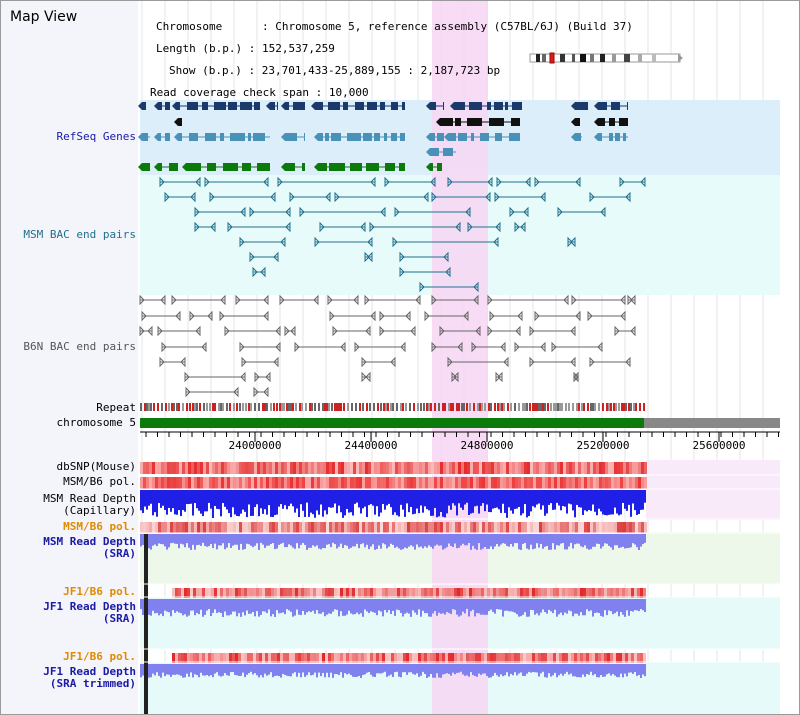 This screenshot has width=800, height=715. Describe the element at coordinates (89, 671) in the screenshot. I see `track-label-jf1-depth-trimmed: JF1 Read Depth` at that location.